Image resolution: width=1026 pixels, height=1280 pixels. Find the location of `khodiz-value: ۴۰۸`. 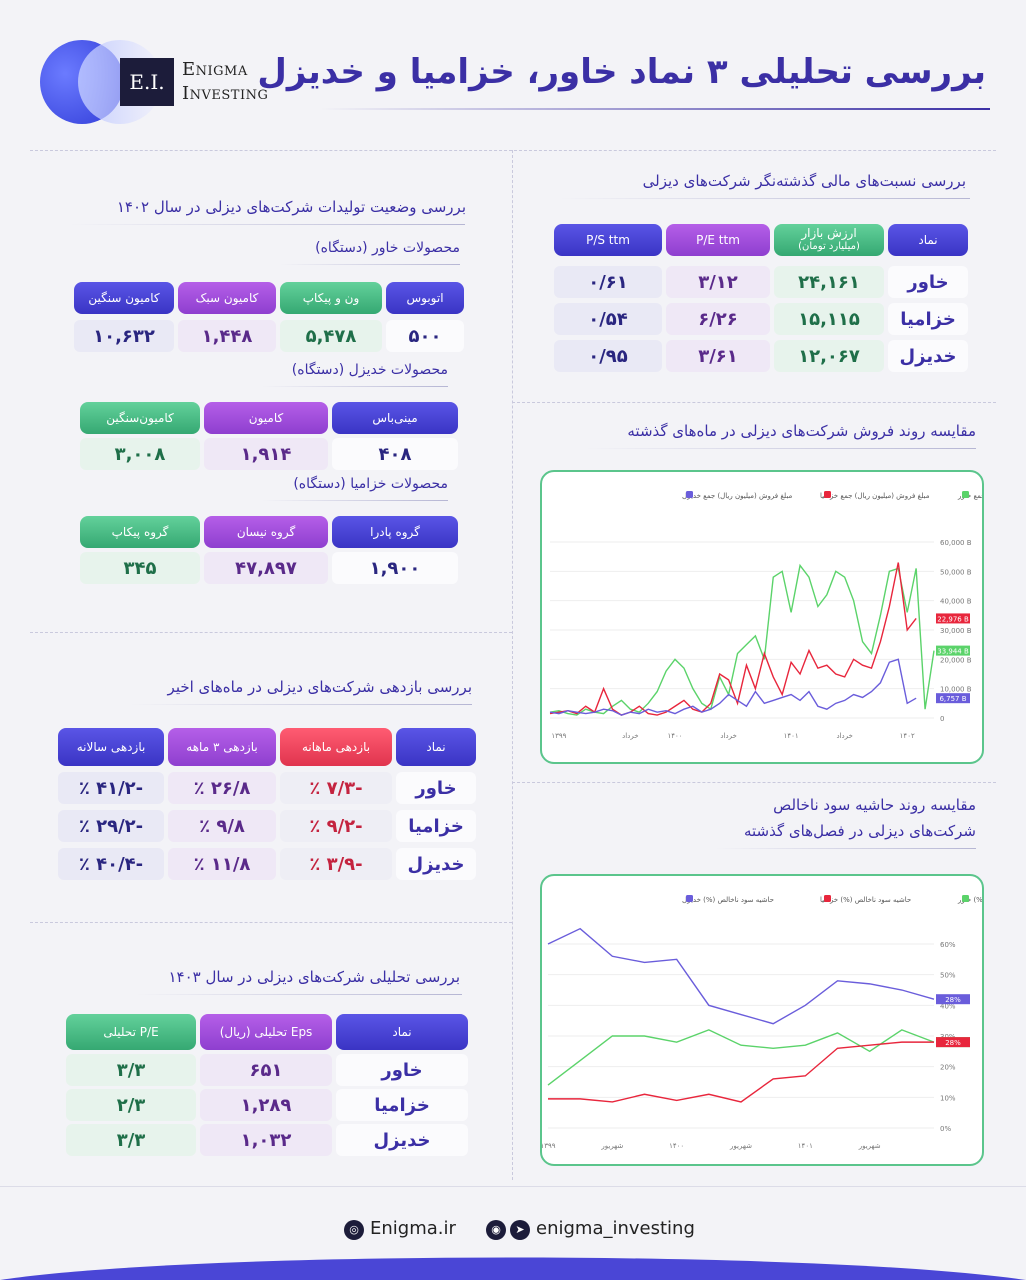

khodiz-value: ۴۰۸ is located at coordinates (395, 454).